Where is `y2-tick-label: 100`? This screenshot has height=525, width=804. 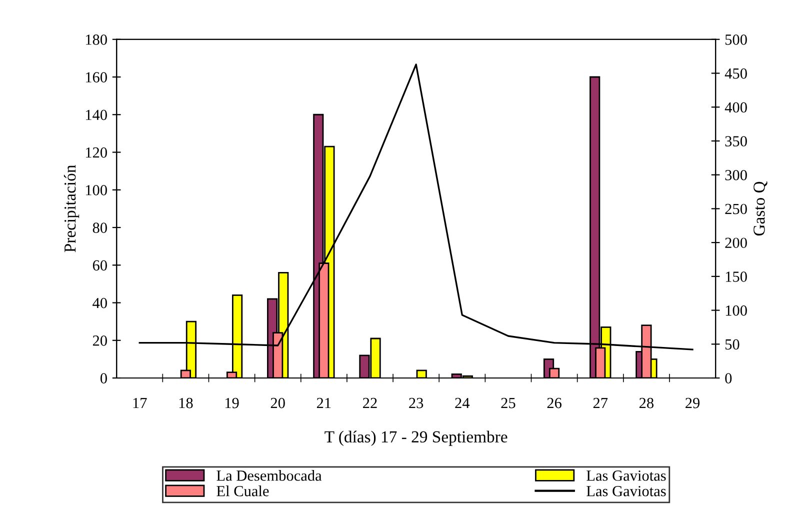 y2-tick-label: 100 is located at coordinates (736, 310).